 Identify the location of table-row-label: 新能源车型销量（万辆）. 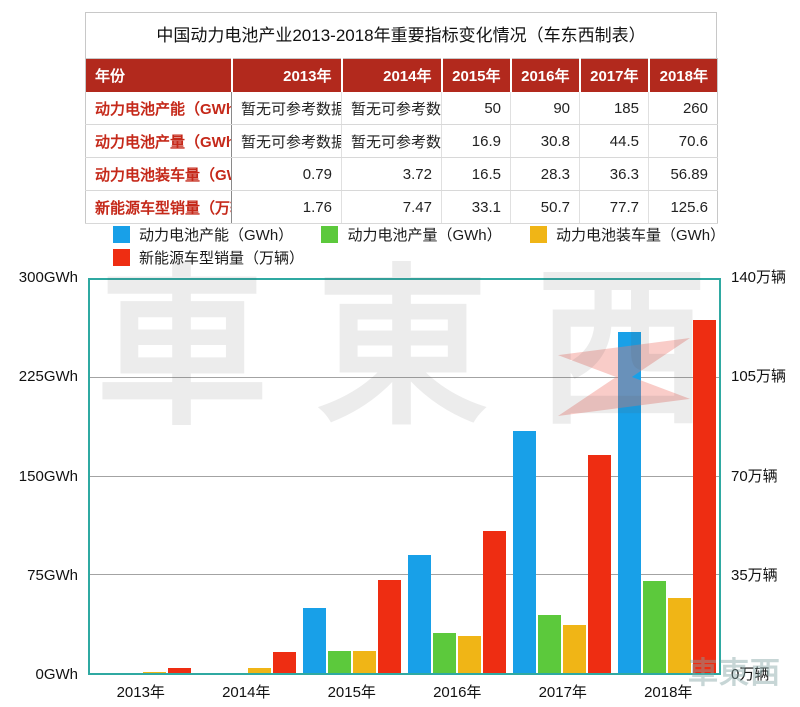
(158, 207).